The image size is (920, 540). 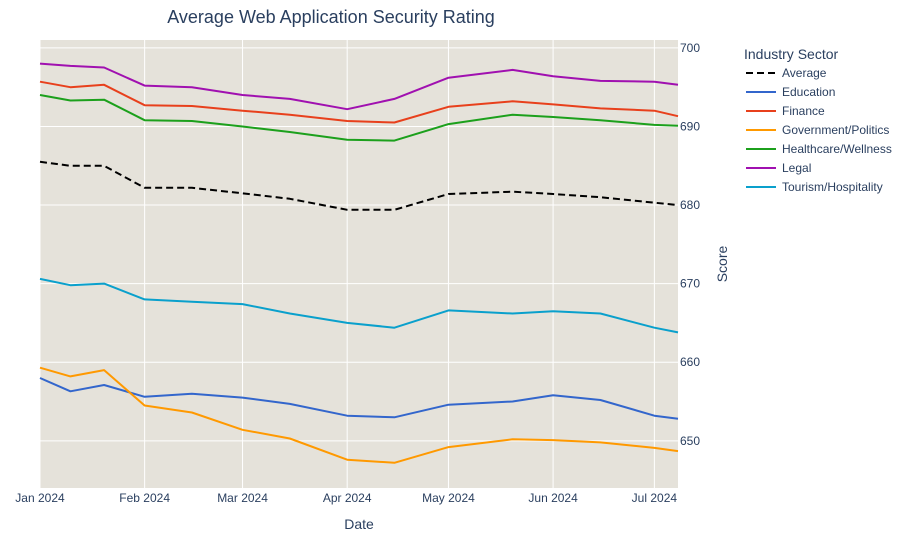 I want to click on y-tick-label: 670, so click(x=690, y=284).